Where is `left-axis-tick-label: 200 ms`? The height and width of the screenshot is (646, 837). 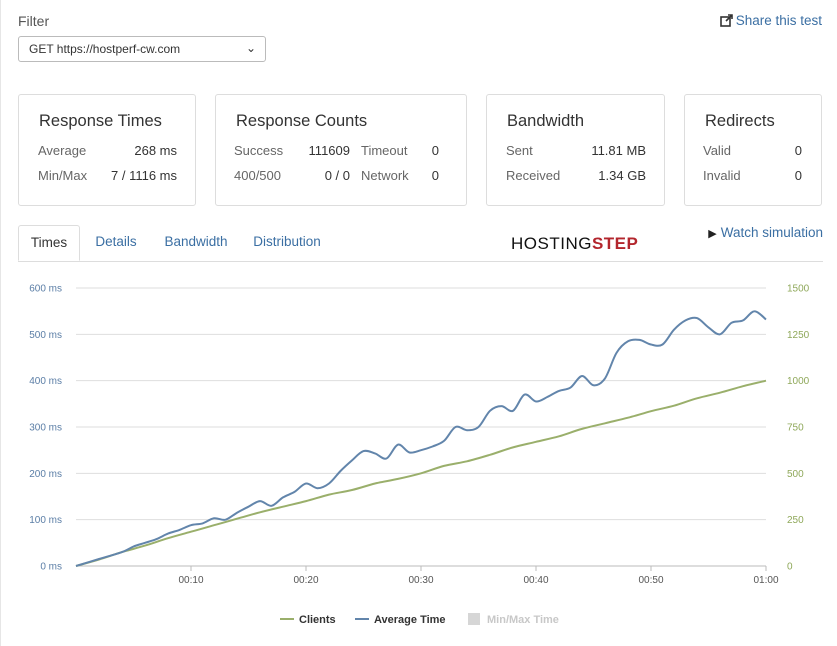
left-axis-tick-label: 200 ms is located at coordinates (45, 474).